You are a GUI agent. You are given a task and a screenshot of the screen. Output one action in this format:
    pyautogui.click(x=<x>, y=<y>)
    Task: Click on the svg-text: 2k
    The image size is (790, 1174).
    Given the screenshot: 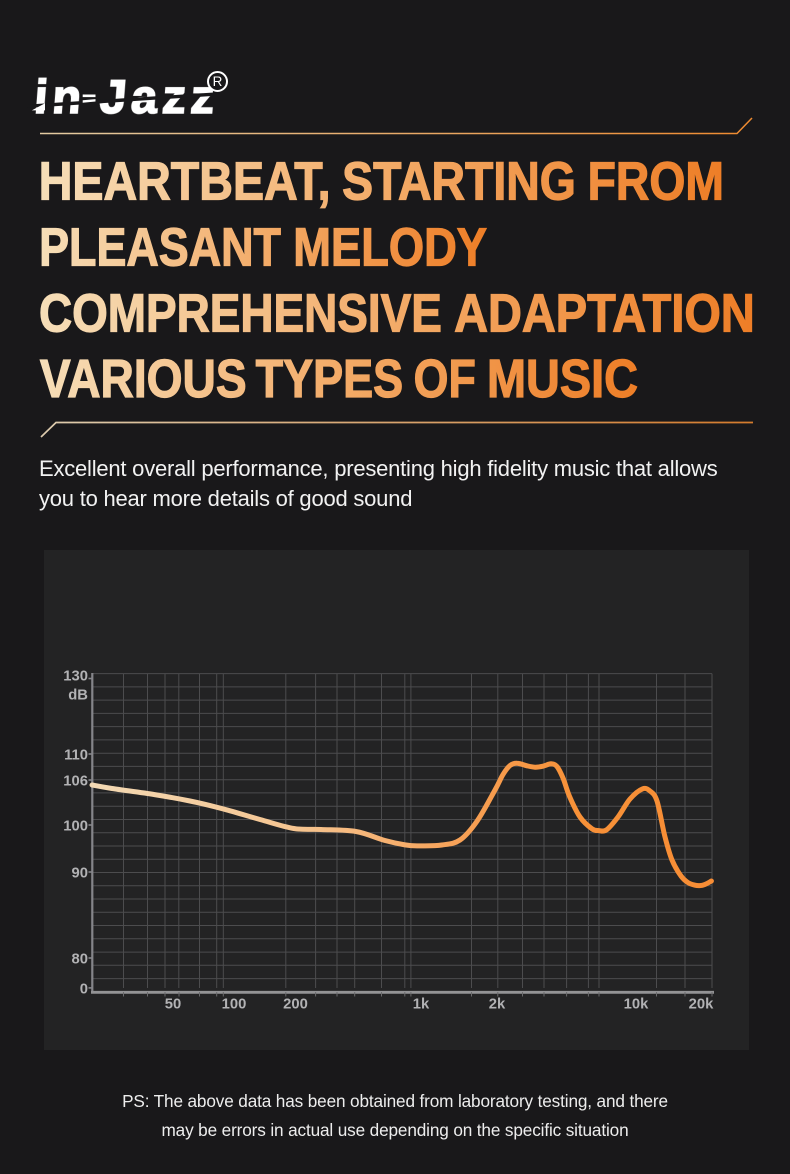 What is the action you would take?
    pyautogui.click(x=497, y=1005)
    